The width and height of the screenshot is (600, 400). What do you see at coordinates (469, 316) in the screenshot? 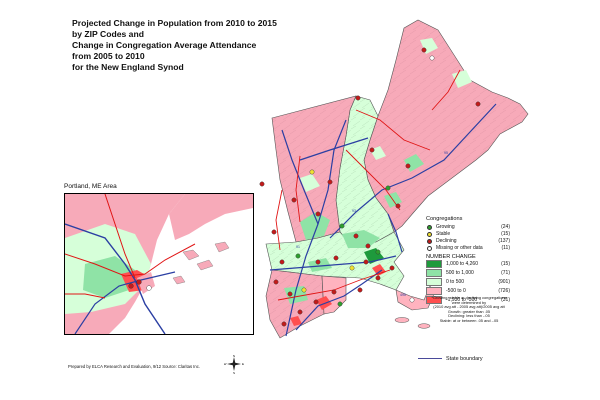
I see `note-line: Declining: less than -.05` at bounding box center [469, 316].